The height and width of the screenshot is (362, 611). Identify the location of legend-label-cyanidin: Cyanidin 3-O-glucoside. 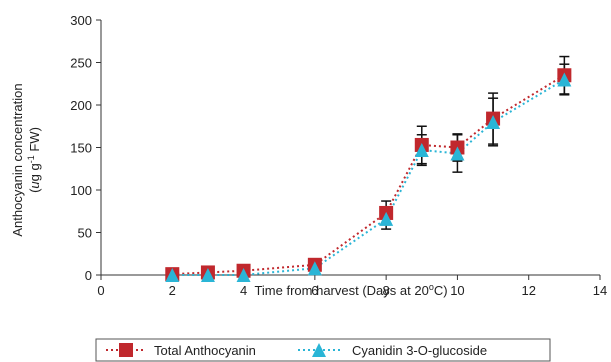
(419, 350).